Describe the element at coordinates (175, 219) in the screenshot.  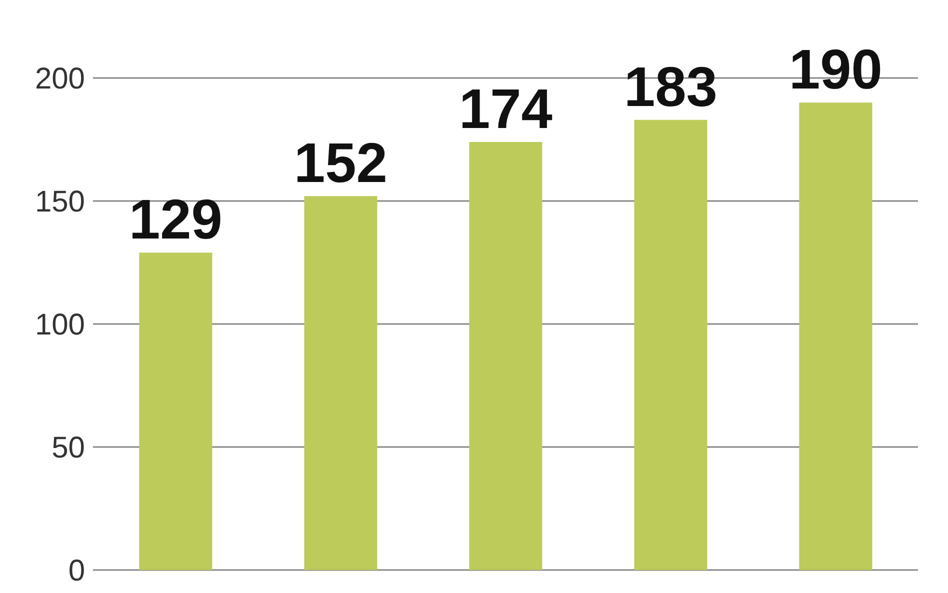
I see `data-label: 129` at that location.